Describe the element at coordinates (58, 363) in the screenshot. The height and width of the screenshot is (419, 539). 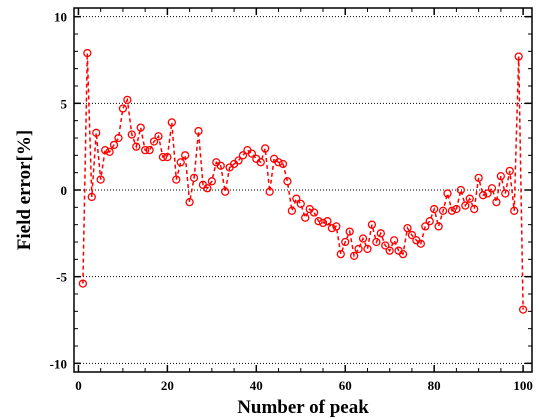
I see `y-tick-label: -10` at that location.